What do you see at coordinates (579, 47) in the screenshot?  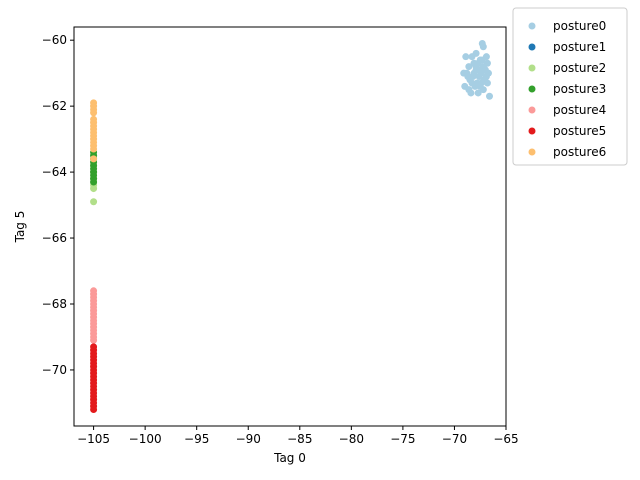 I see `legend-label-posture1: posture1` at bounding box center [579, 47].